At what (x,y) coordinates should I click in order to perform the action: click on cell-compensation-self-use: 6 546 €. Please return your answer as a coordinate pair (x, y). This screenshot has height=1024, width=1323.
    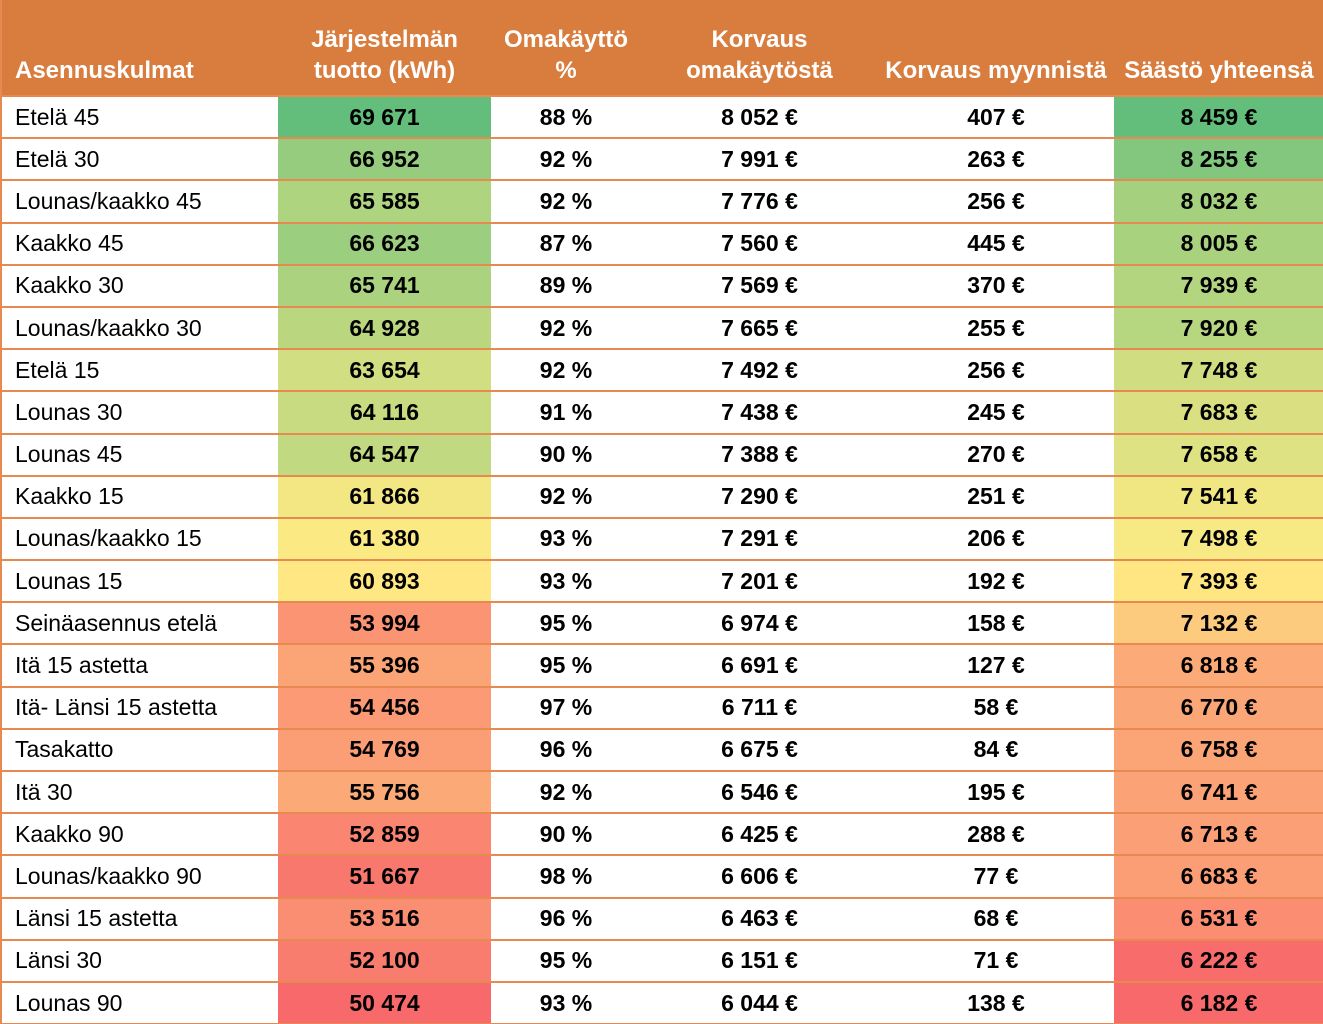
    Looking at the image, I should click on (759, 793).